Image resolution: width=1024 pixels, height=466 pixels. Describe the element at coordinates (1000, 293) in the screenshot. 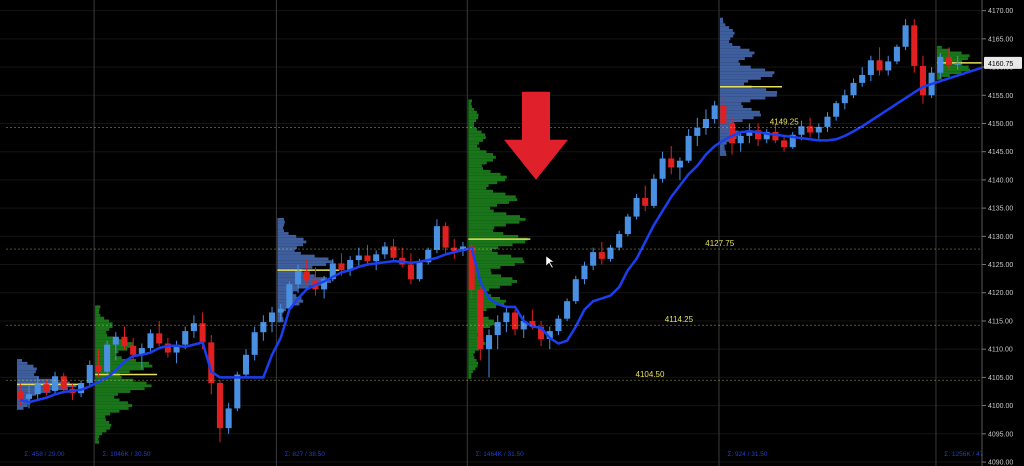

I see `y-tick-label: 4120.00` at that location.